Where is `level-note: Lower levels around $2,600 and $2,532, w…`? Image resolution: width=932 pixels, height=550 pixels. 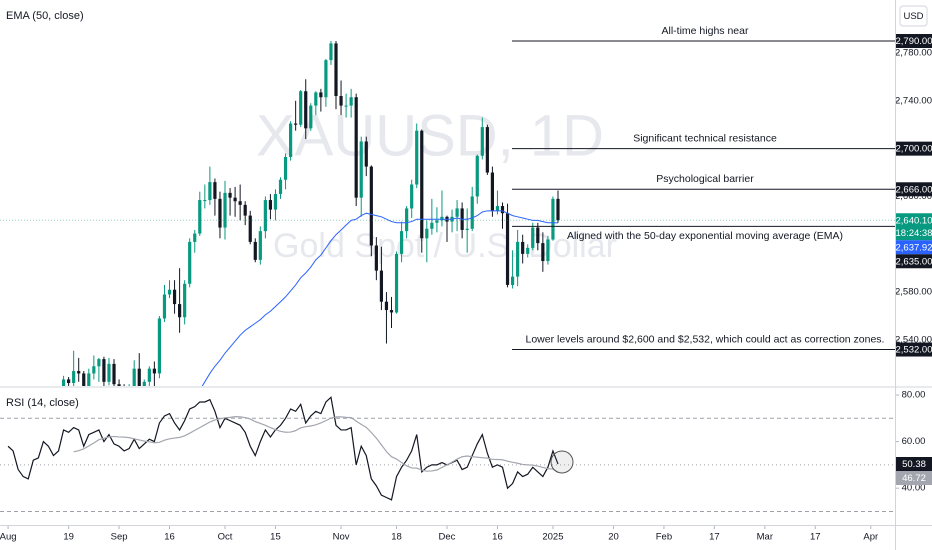
level-note: Lower levels around $2,600 and $2,532, w… is located at coordinates (705, 339).